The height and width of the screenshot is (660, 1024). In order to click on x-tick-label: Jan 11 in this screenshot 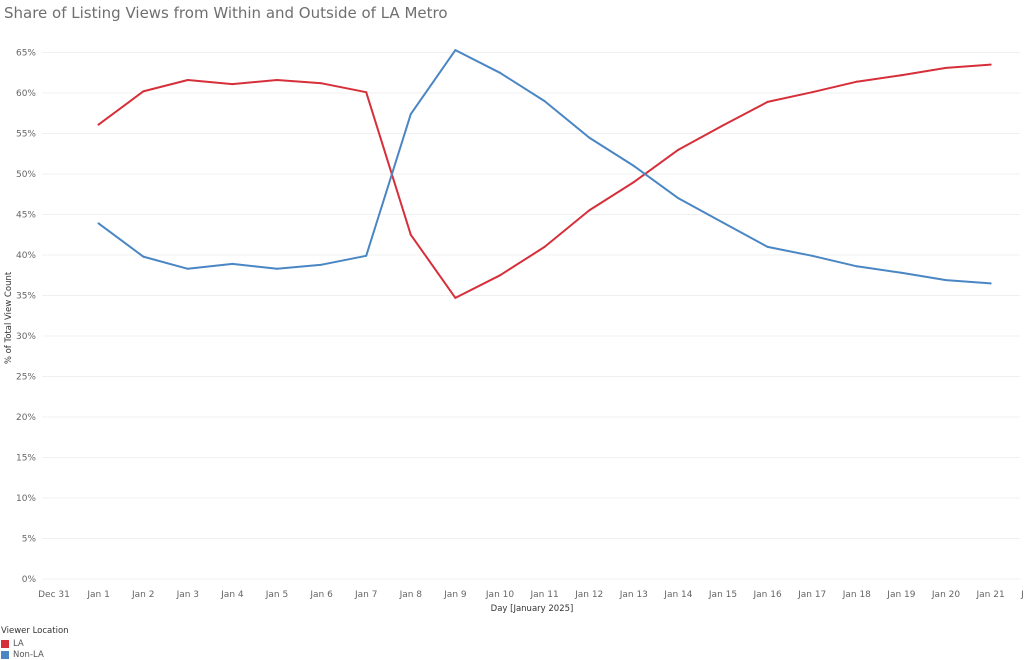, I will do `click(544, 595)`.